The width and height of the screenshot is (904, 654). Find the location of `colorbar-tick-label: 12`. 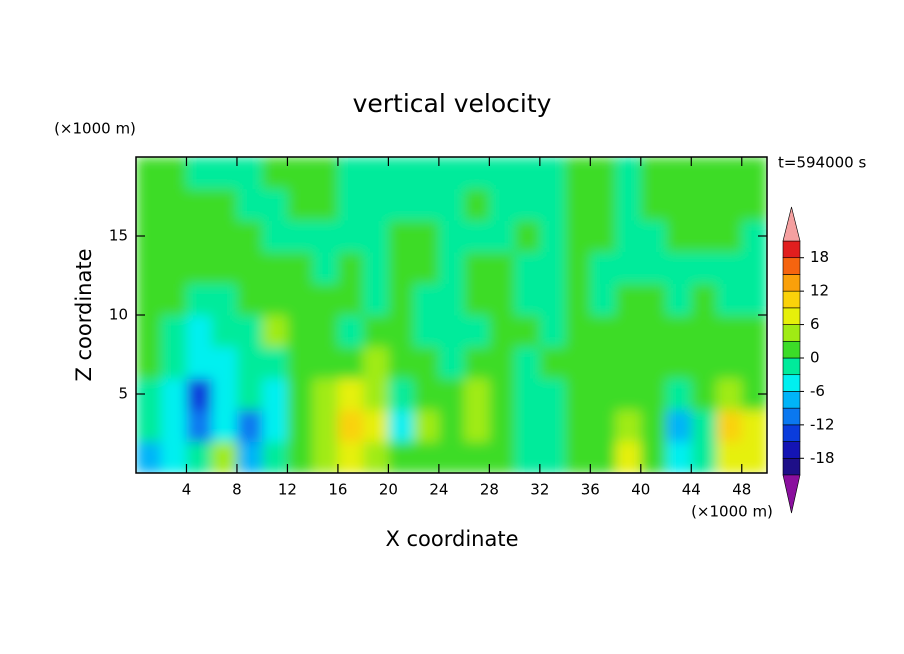

colorbar-tick-label: 12 is located at coordinates (819, 291).